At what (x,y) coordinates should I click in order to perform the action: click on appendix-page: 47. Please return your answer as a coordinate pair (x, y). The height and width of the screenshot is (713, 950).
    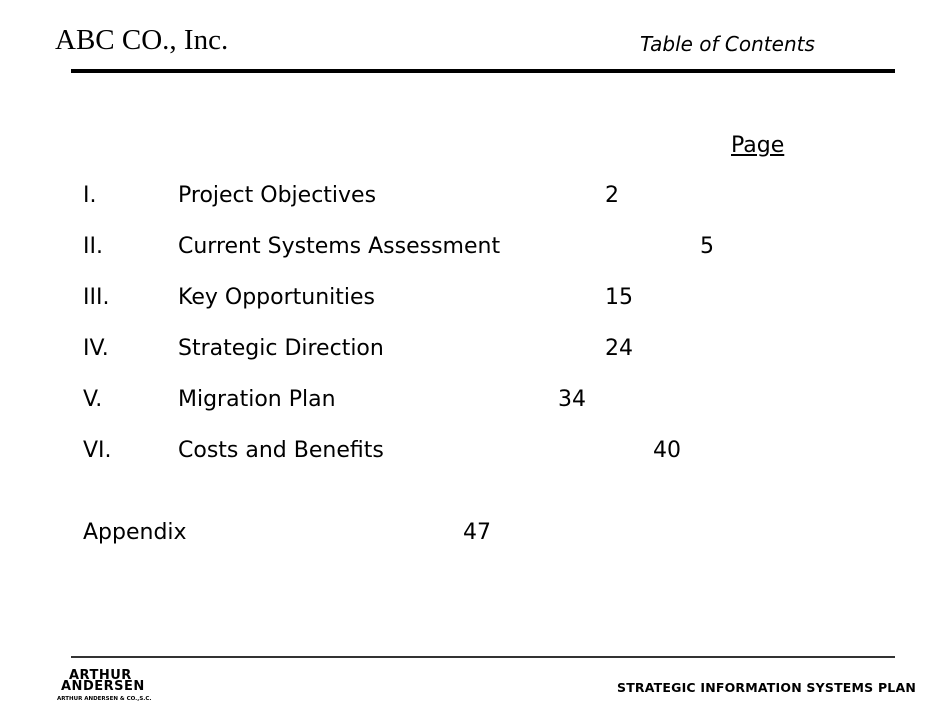
    Looking at the image, I should click on (477, 532).